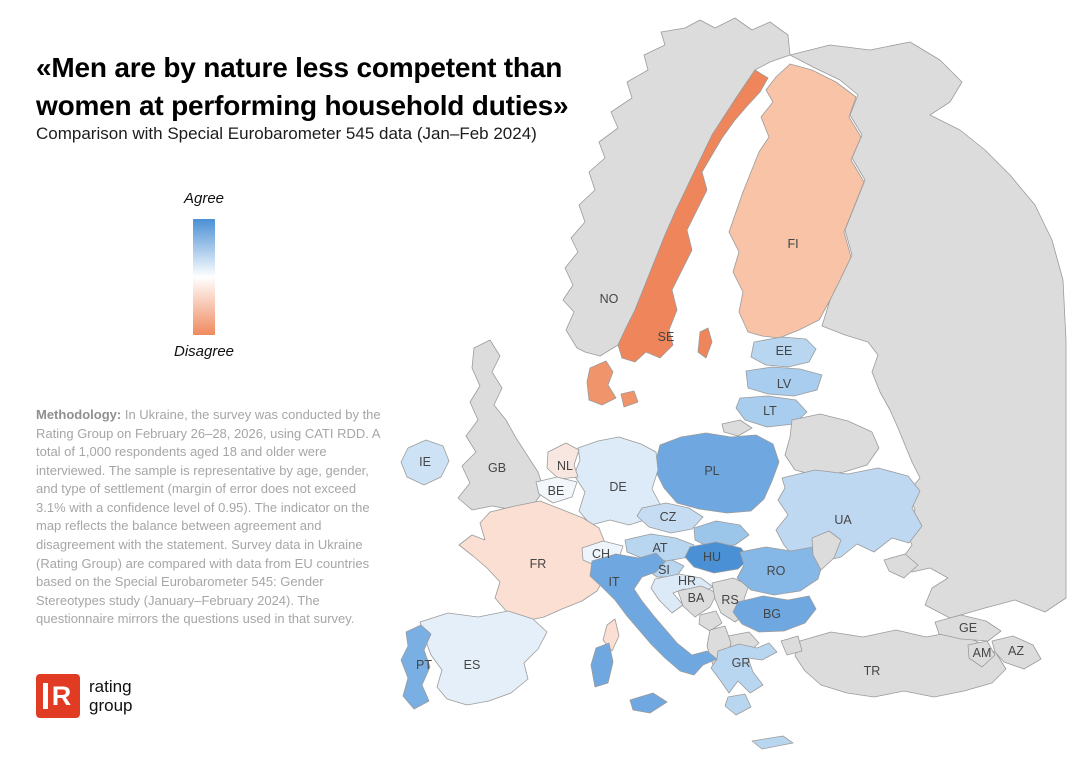 The height and width of the screenshot is (768, 1080). I want to click on label-ge: GE, so click(968, 628).